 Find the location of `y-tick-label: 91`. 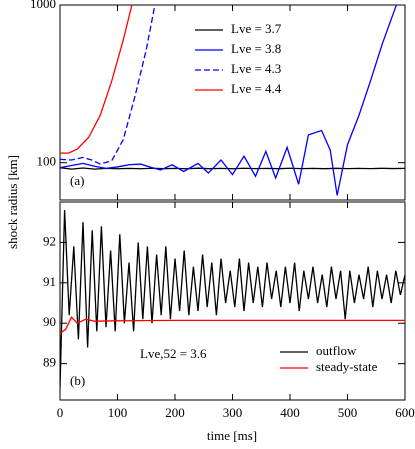

y-tick-label: 91 is located at coordinates (49, 281).